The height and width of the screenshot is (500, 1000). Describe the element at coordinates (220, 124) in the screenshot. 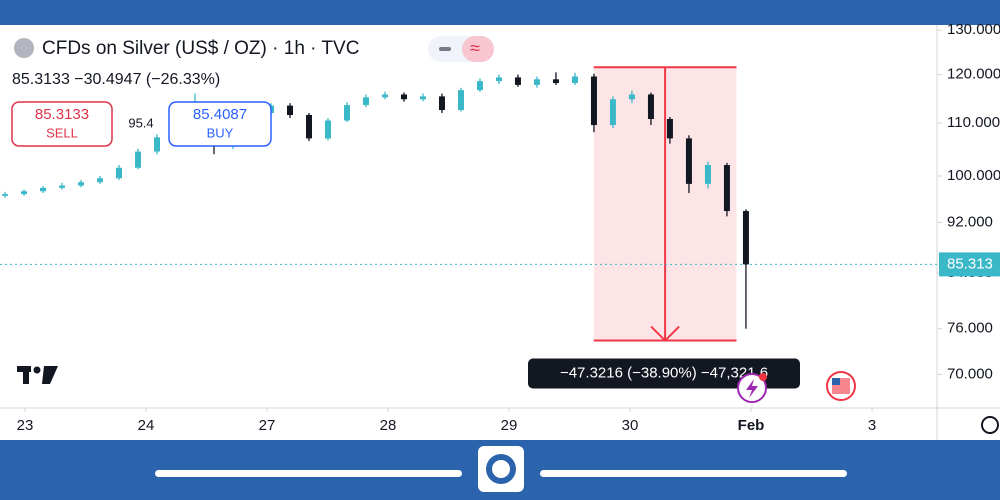

I see `buy-button` at that location.